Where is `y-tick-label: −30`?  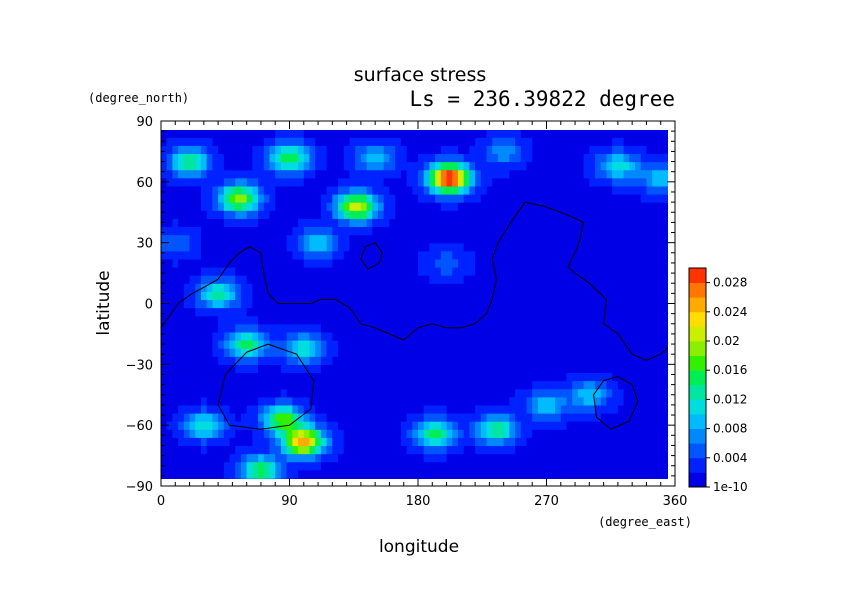 y-tick-label: −30 is located at coordinates (139, 365).